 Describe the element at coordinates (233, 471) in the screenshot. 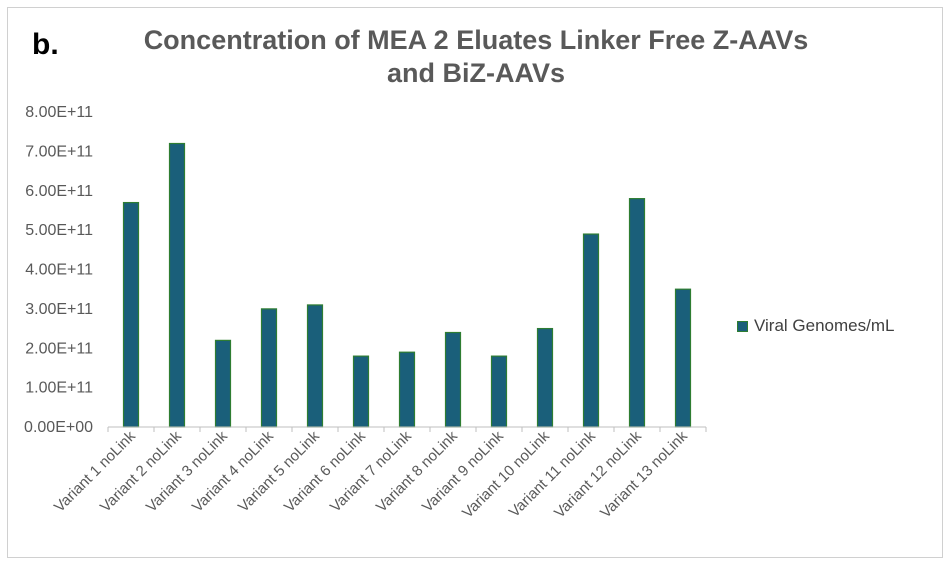

I see `x-tick-label: Variant 4 noLink` at that location.